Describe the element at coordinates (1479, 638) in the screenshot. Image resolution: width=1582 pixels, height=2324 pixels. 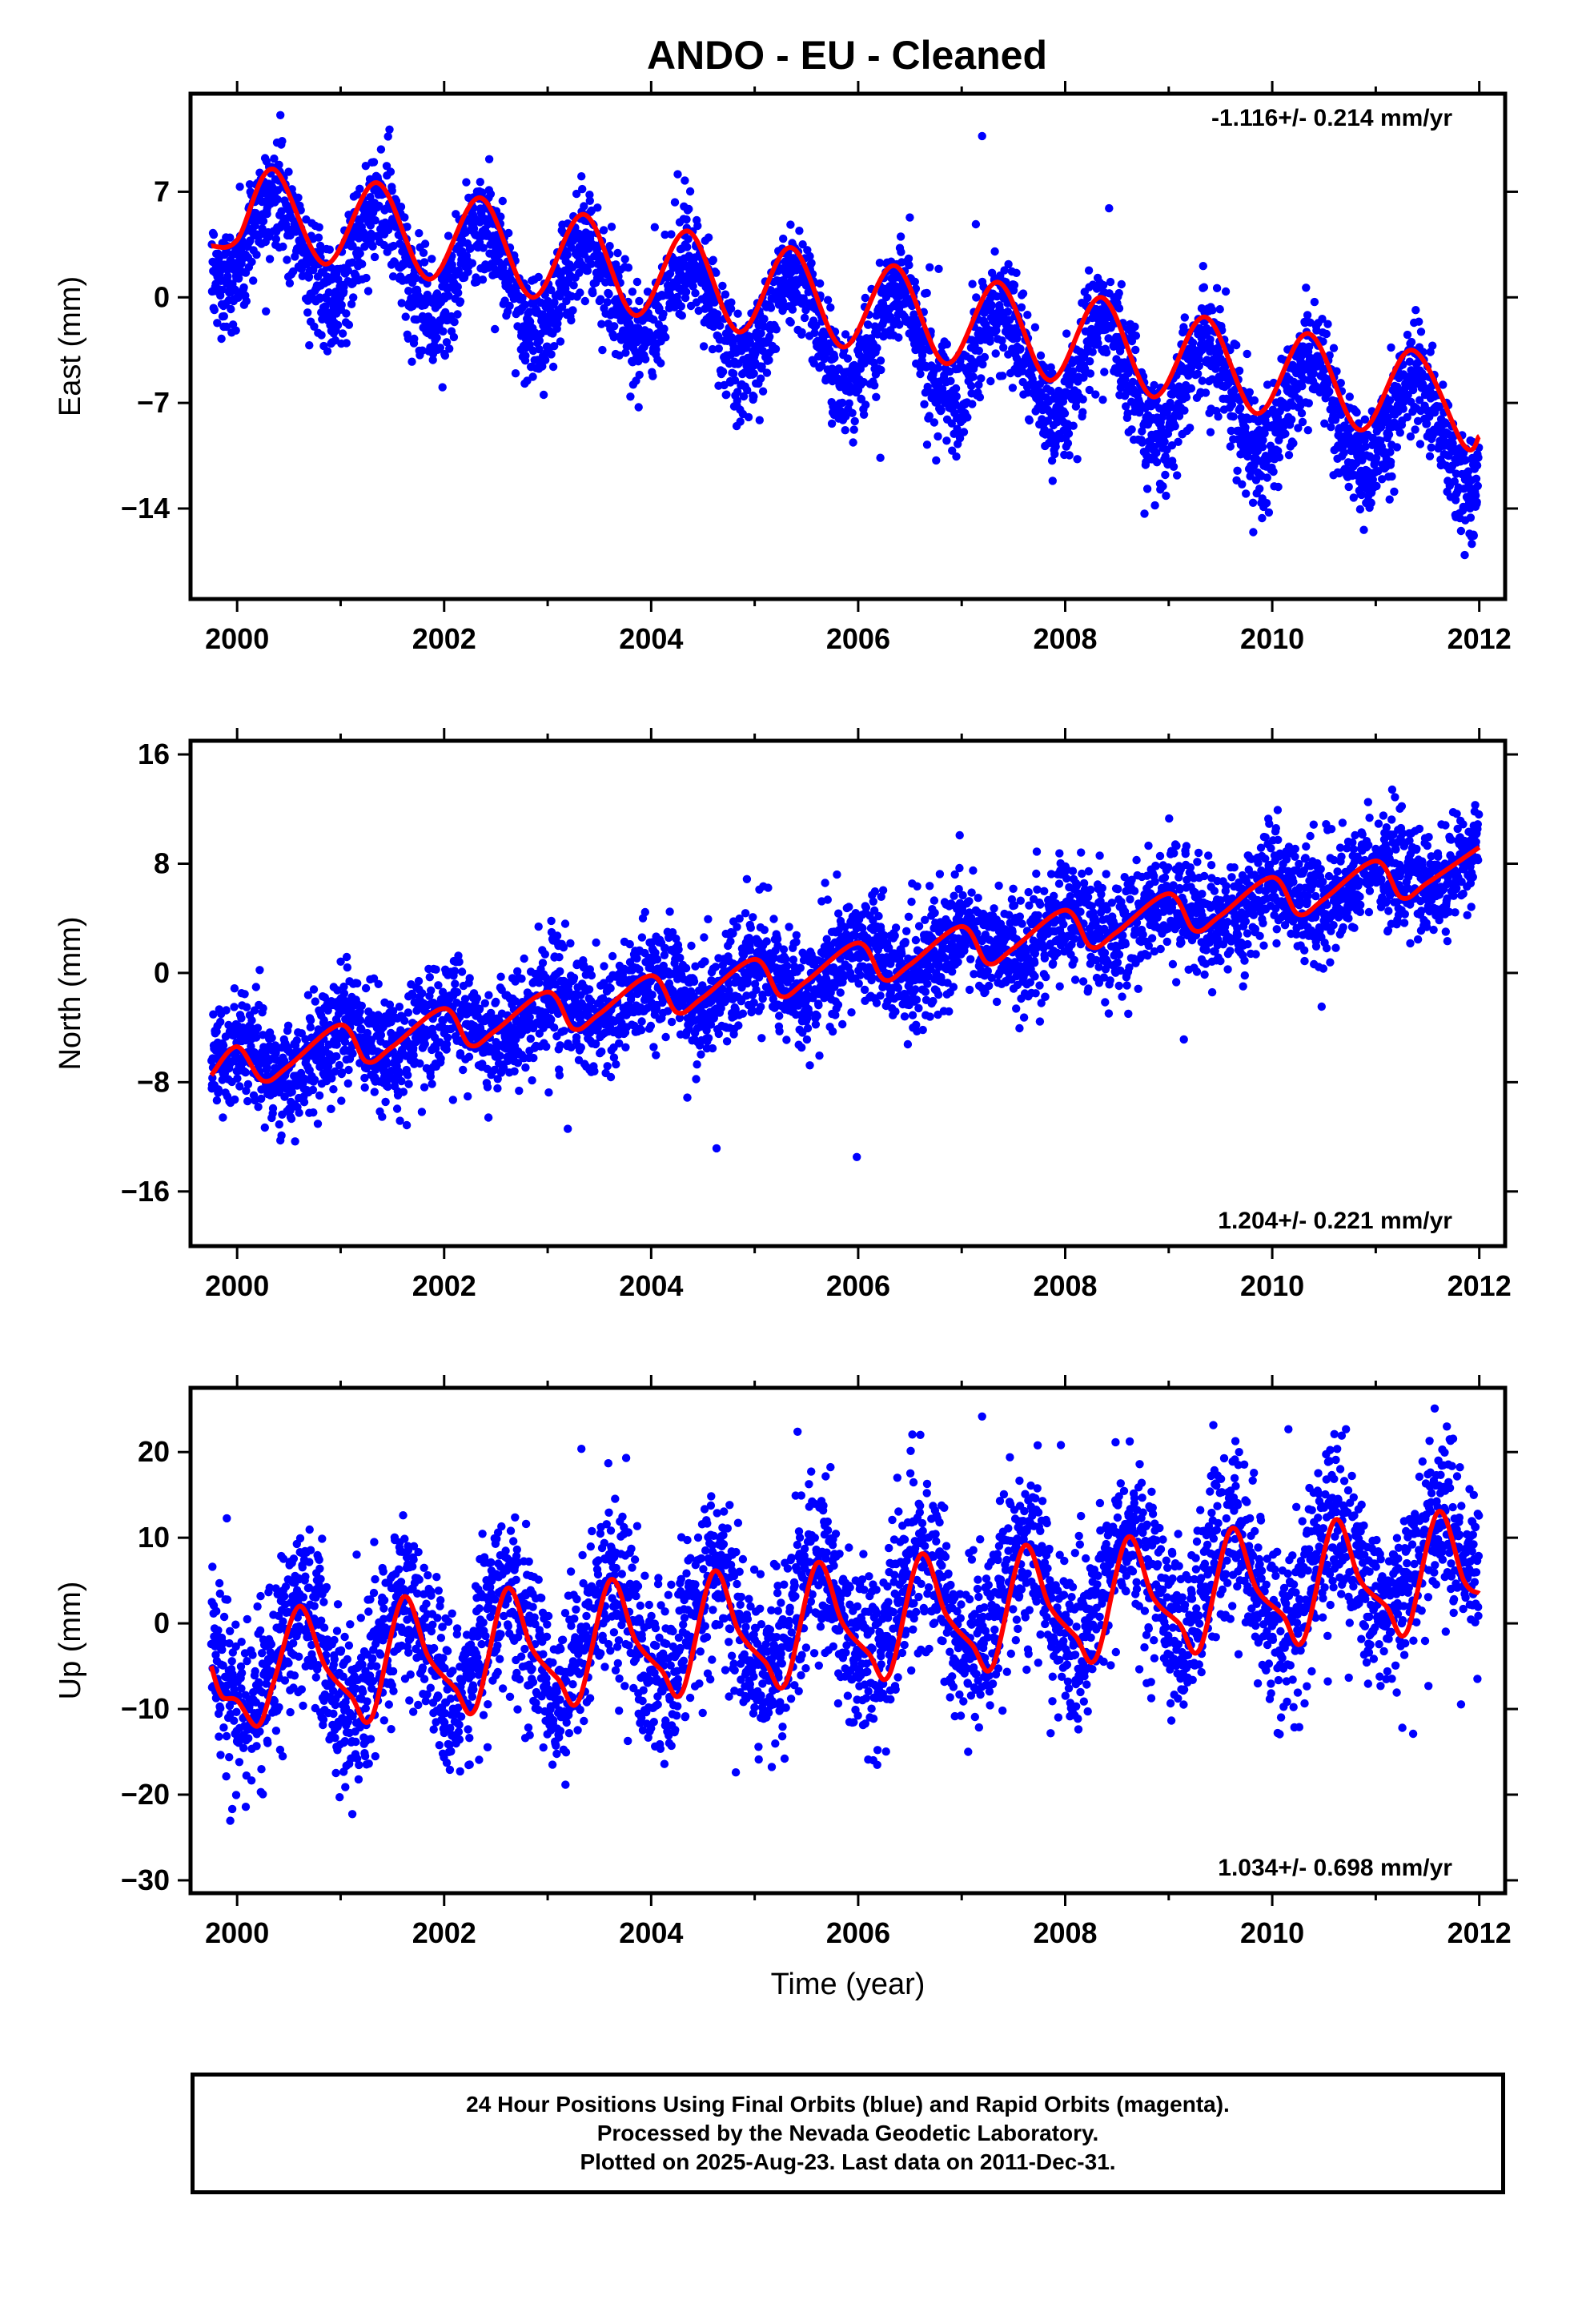
I see `x-tick-label: 2012` at that location.